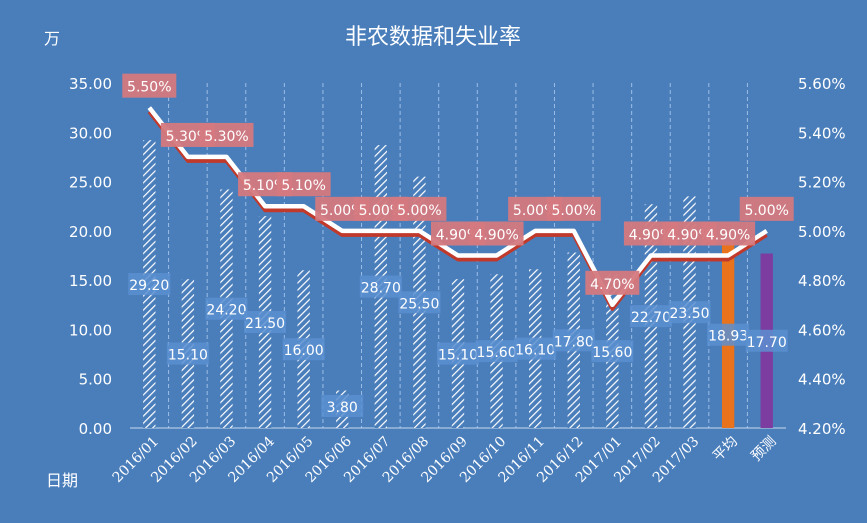 This screenshot has width=867, height=523. Describe the element at coordinates (90, 133) in the screenshot. I see `y-tick-label-left: 30.00` at that location.